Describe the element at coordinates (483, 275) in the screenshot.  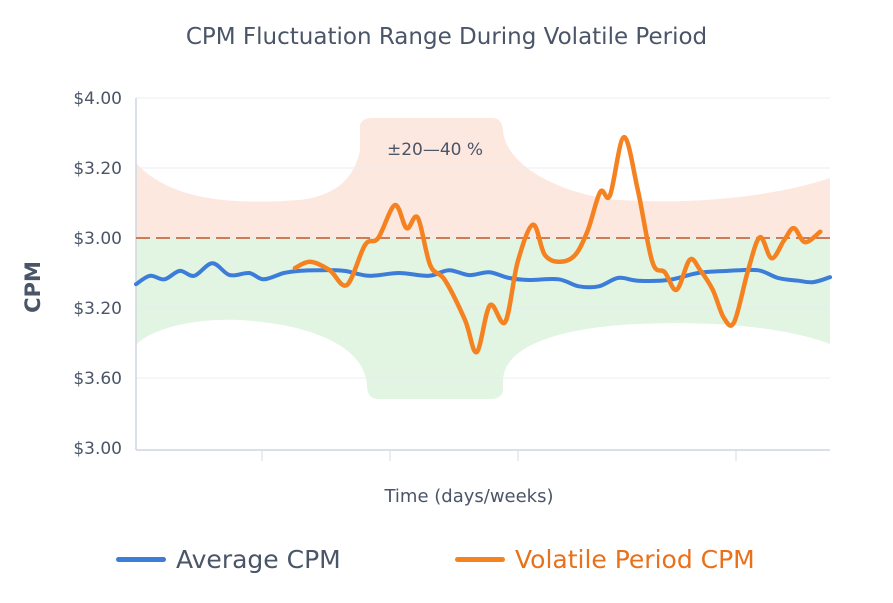
I see `series-line-average` at that location.